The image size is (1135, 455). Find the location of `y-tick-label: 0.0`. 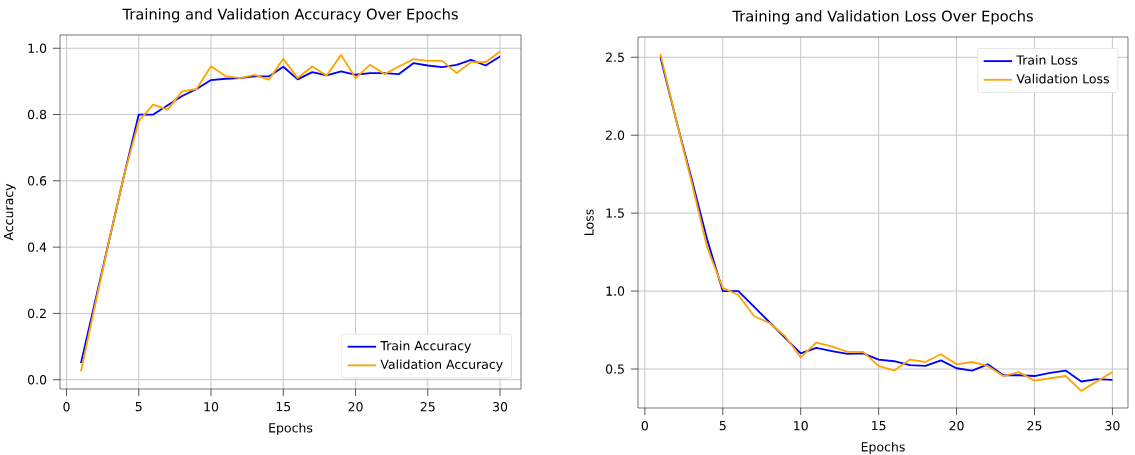

y-tick-label: 0.0 is located at coordinates (37, 379).